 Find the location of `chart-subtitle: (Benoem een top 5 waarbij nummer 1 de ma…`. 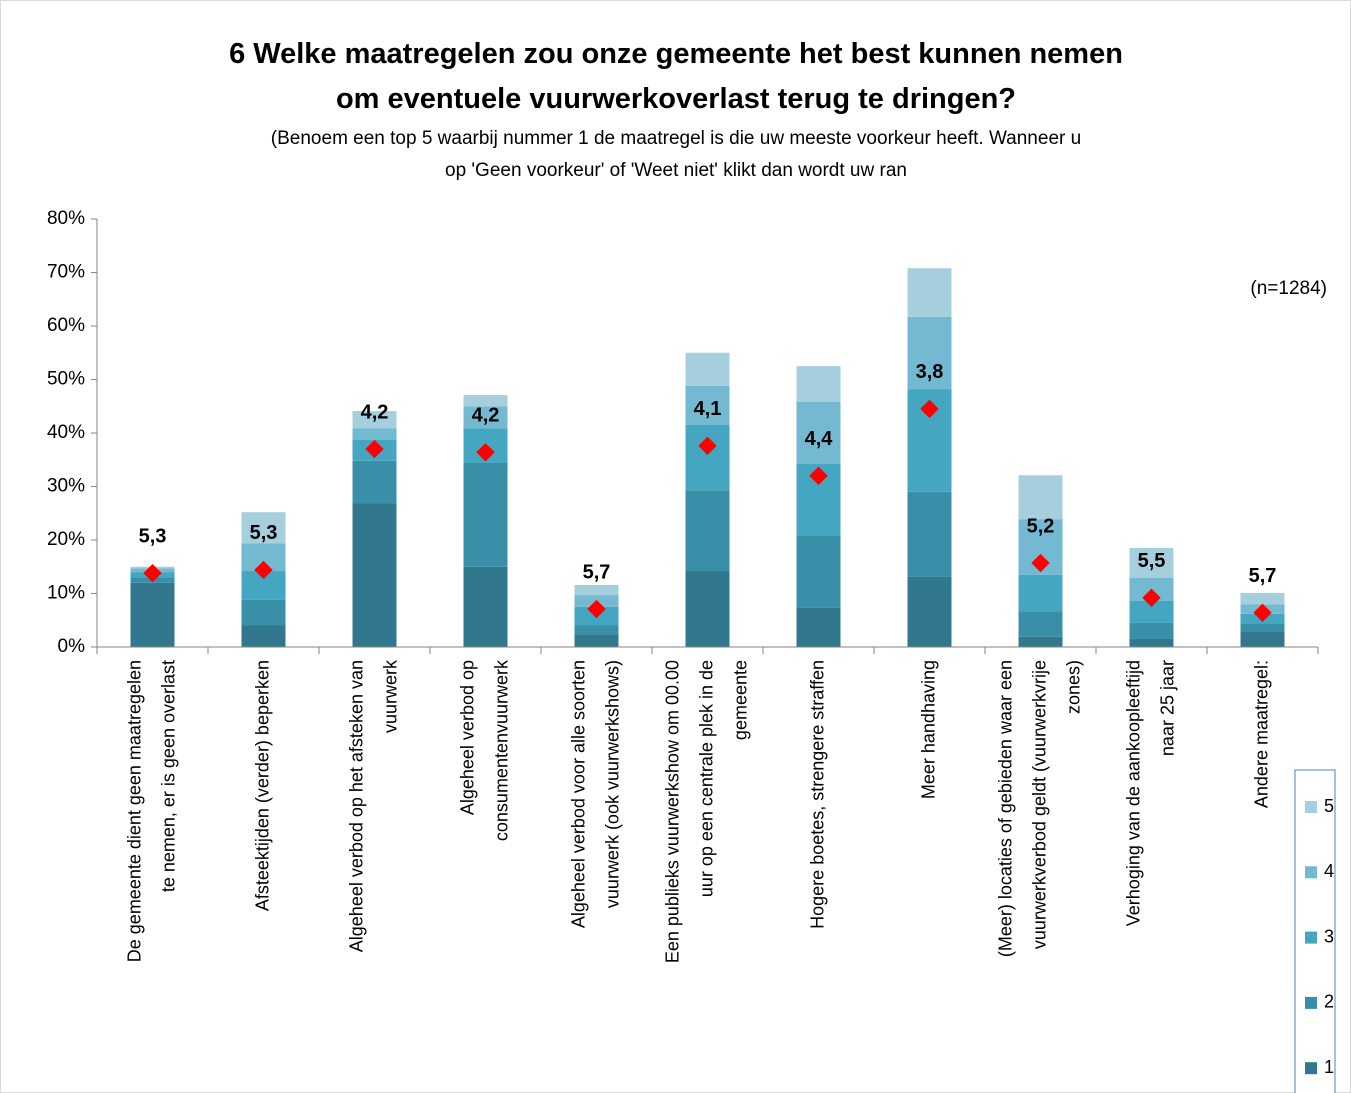

chart-subtitle: (Benoem een top 5 waarbij nummer 1 de ma… is located at coordinates (676, 154).